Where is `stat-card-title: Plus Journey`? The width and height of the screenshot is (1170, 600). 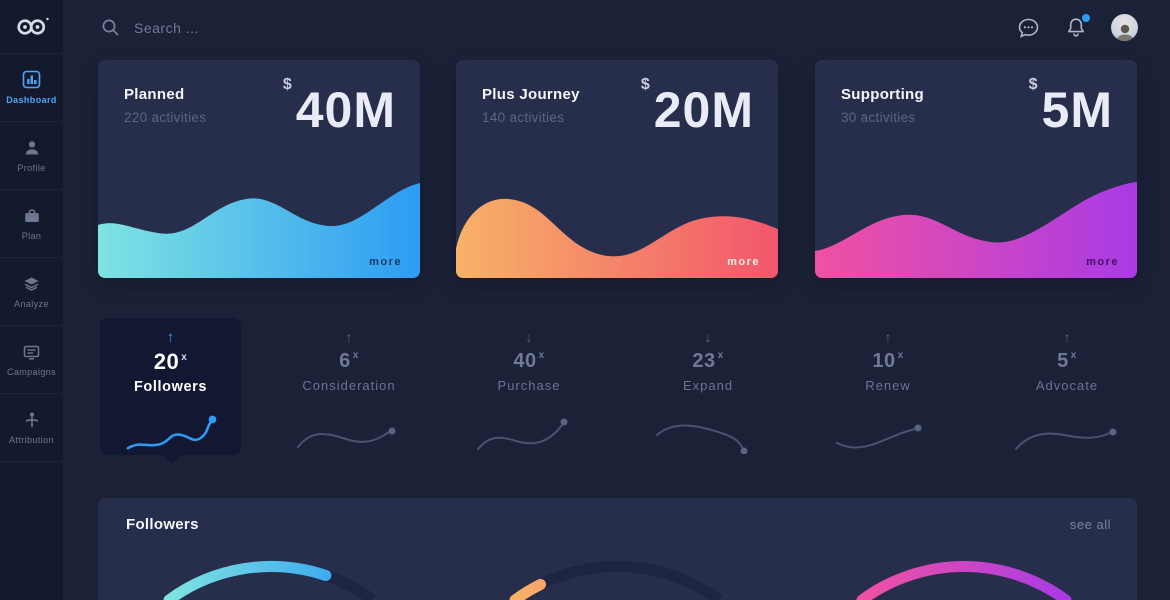
stat-card-title: Plus Journey is located at coordinates (531, 94).